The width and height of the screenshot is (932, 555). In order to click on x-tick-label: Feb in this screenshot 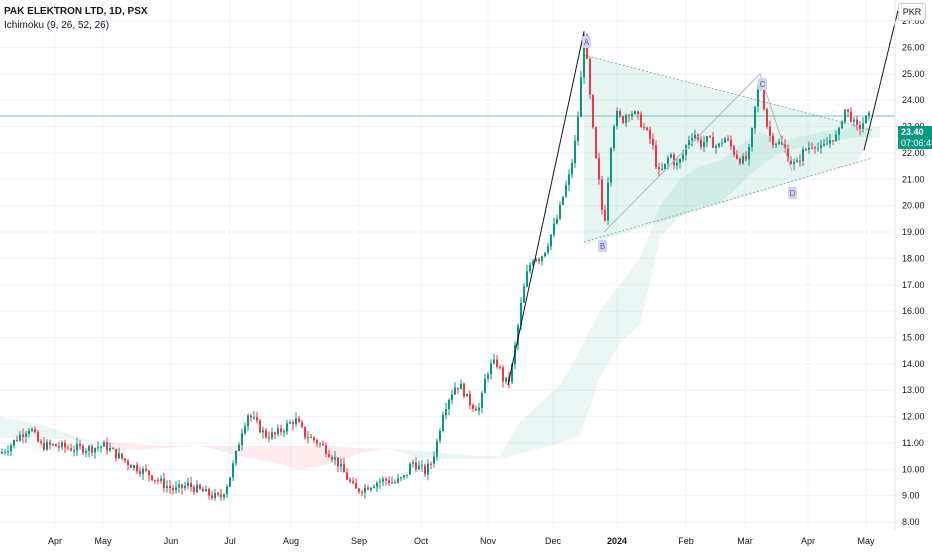, I will do `click(686, 541)`.